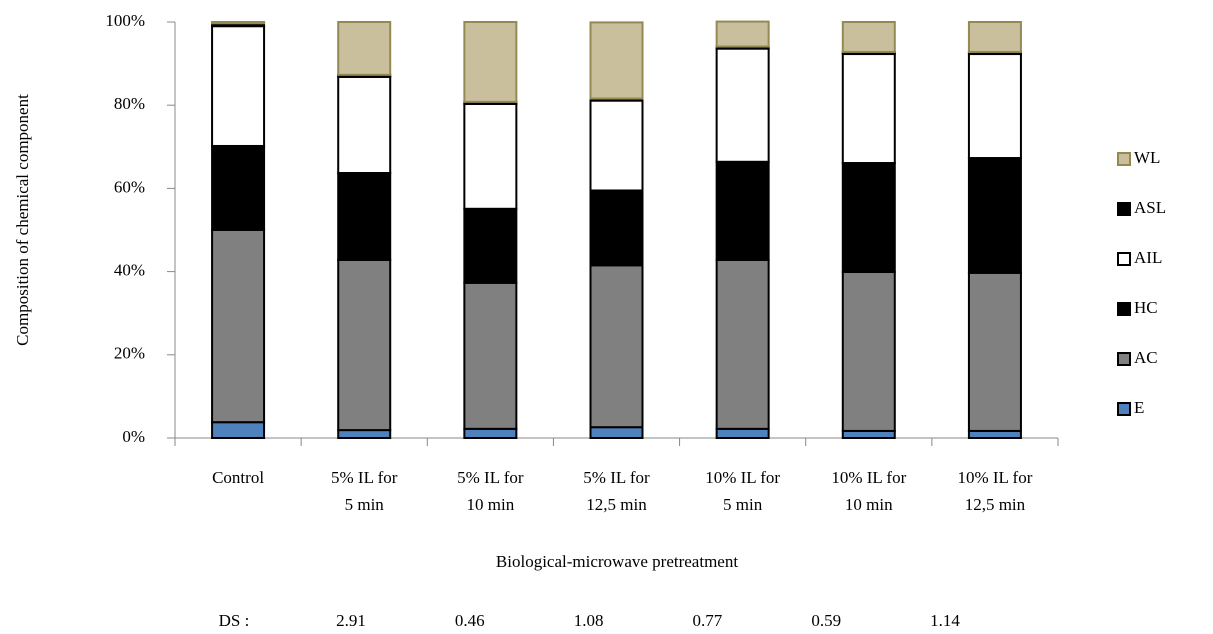 The width and height of the screenshot is (1213, 634). What do you see at coordinates (826, 620) in the screenshot?
I see `ds-value: 0.59` at bounding box center [826, 620].